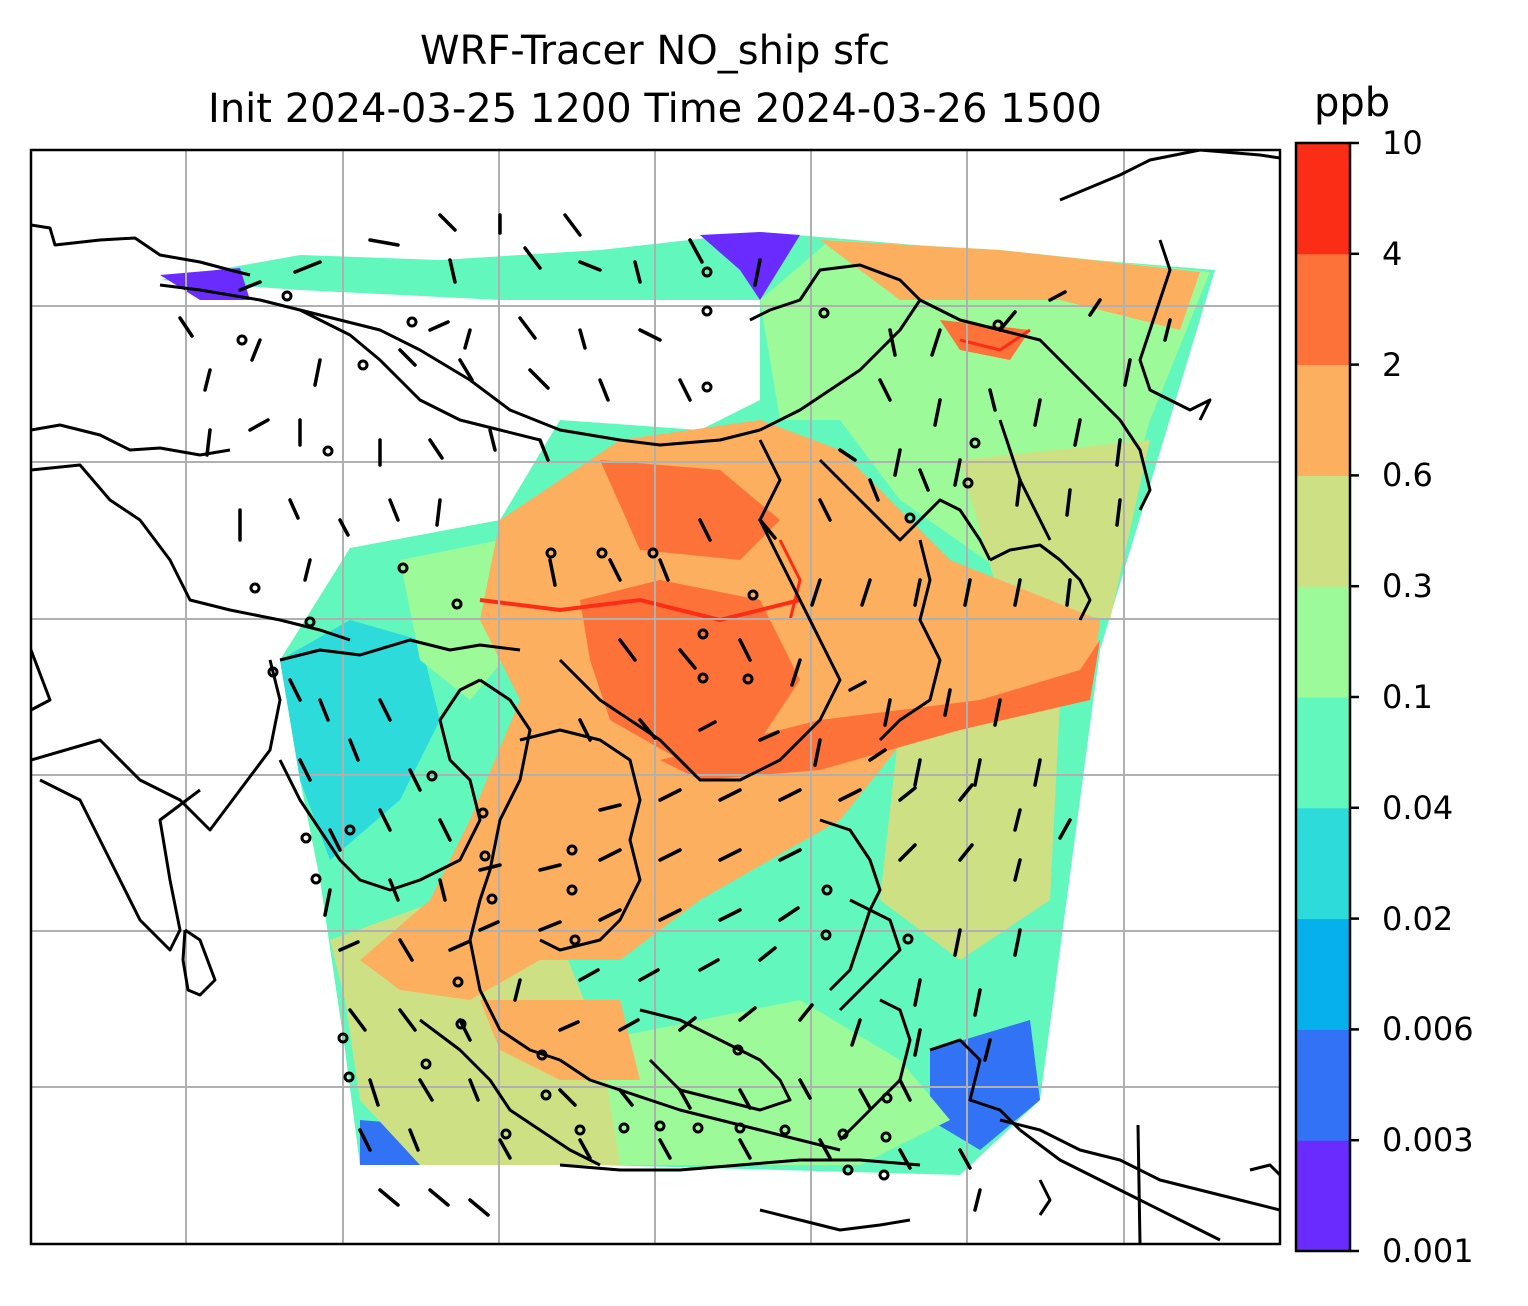 The width and height of the screenshot is (1528, 1306). What do you see at coordinates (1402, 143) in the screenshot?
I see `colorbar-tick-label: 10` at bounding box center [1402, 143].